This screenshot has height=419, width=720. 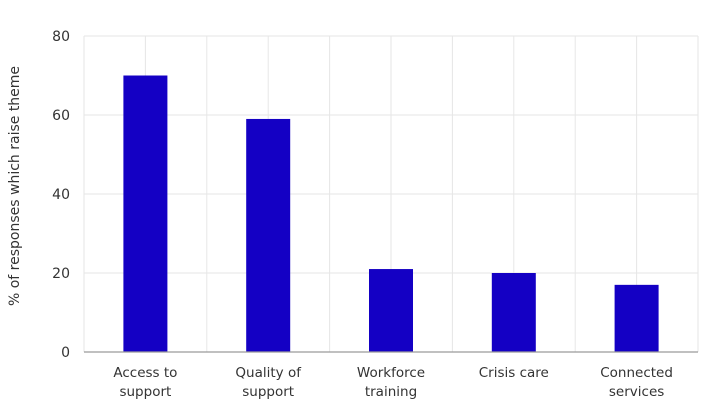 I want to click on category-label-line: Crisis care, so click(x=514, y=373).